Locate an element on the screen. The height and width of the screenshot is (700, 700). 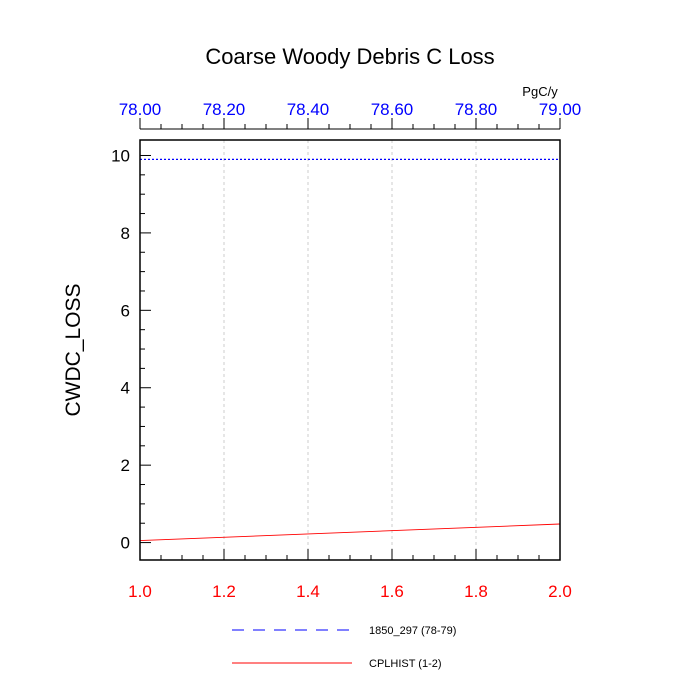
x-top-tick-label-0: 78.00 is located at coordinates (140, 109).